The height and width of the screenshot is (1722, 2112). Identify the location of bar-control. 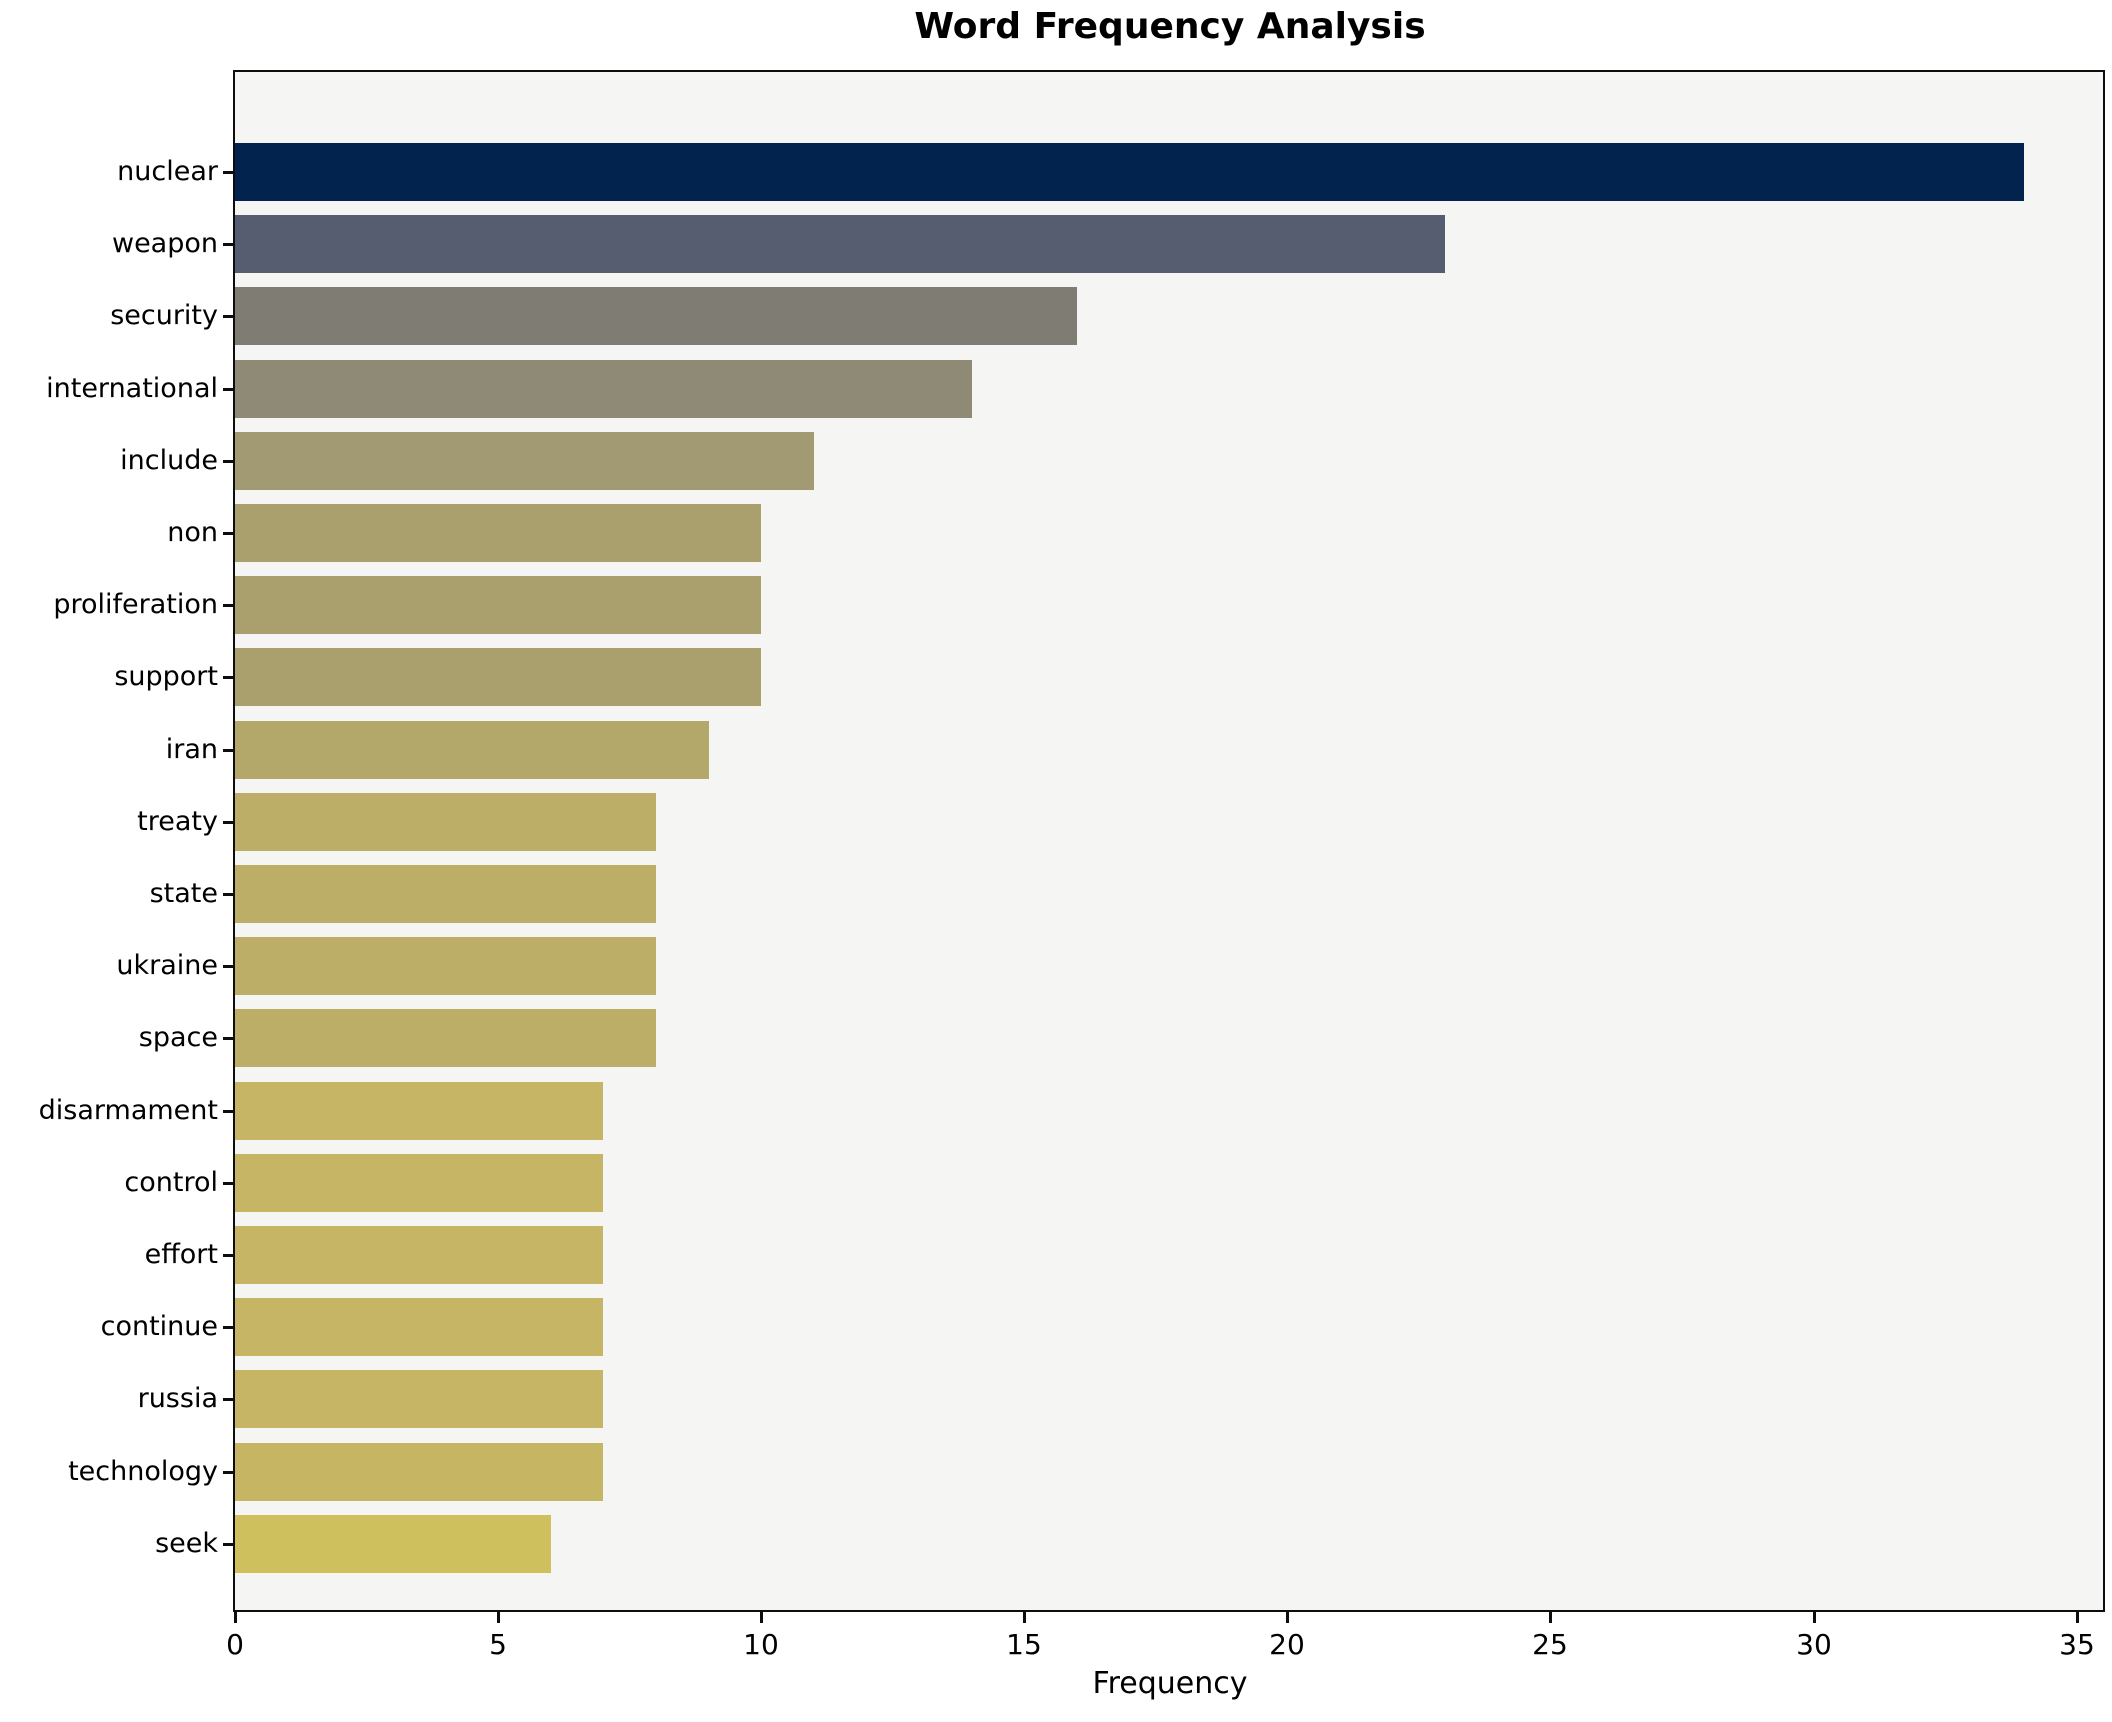
(419, 1183).